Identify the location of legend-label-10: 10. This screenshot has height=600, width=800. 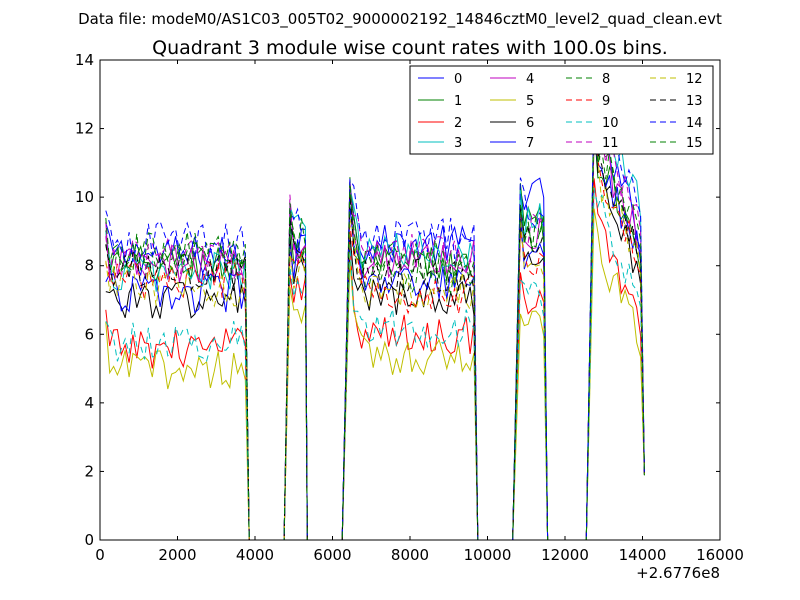
(610, 123).